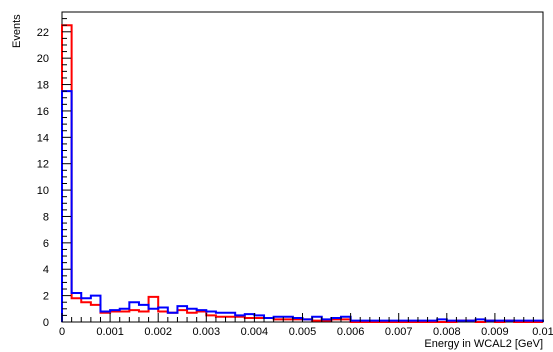  I want to click on y-tick-label: 4, so click(46, 270).